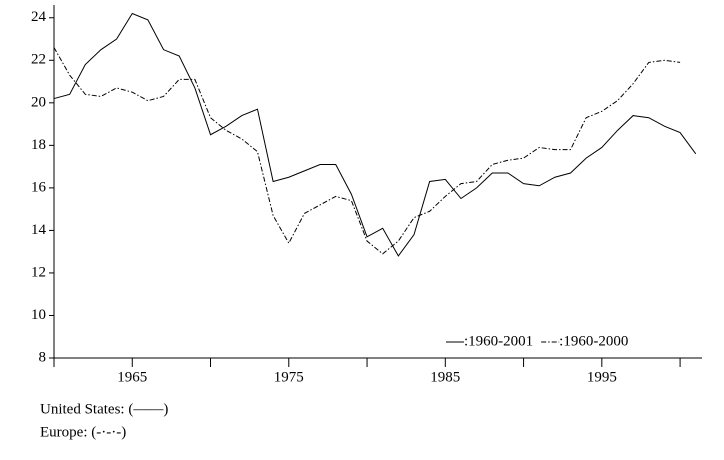 The height and width of the screenshot is (460, 724). I want to click on y-tick-label: 8, so click(43, 357).